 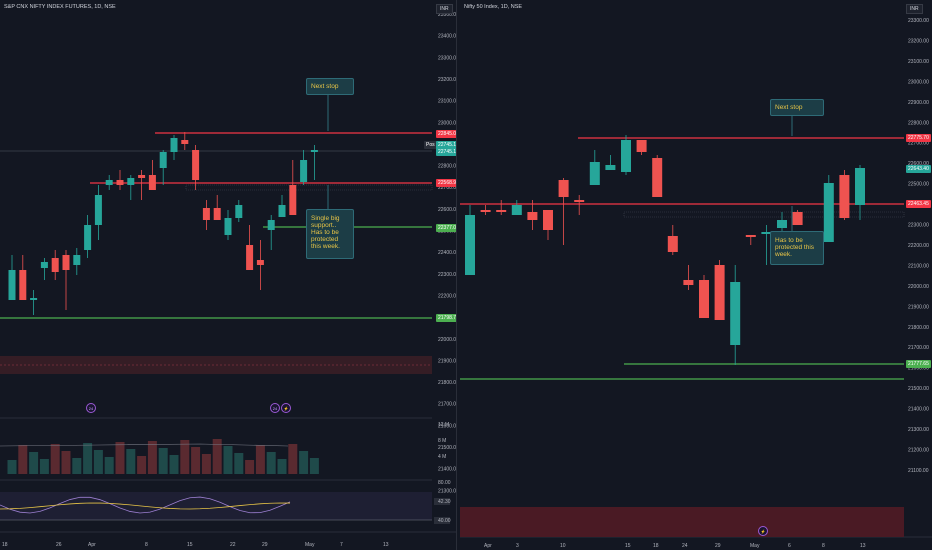 I want to click on y-tick-label: 22900.00, so click(x=918, y=103).